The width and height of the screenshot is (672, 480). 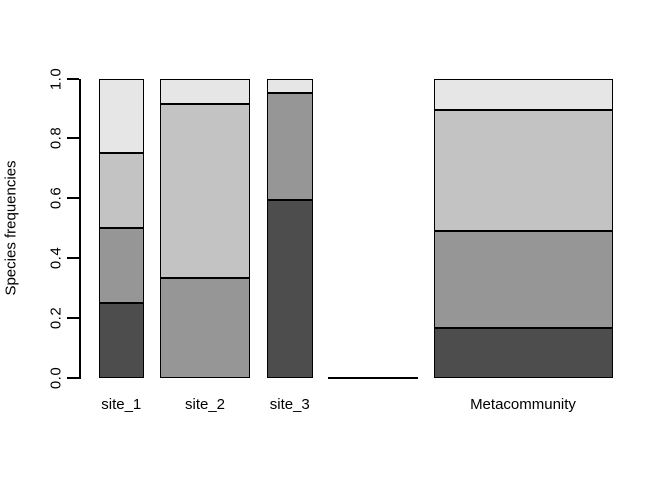 I want to click on bar-segment-site_3-species-palegray, so click(x=290, y=85).